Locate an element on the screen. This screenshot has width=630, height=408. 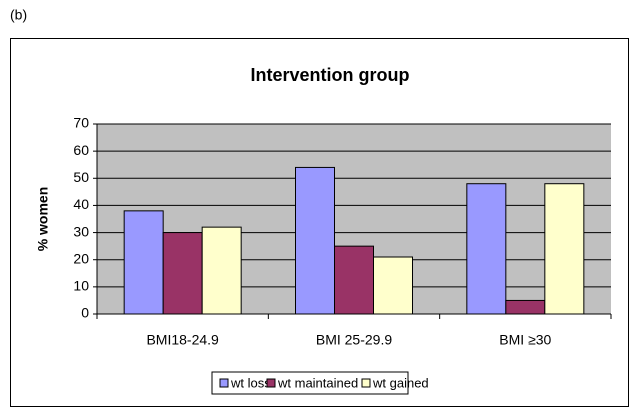
y-tick-label: 30 is located at coordinates (81, 231).